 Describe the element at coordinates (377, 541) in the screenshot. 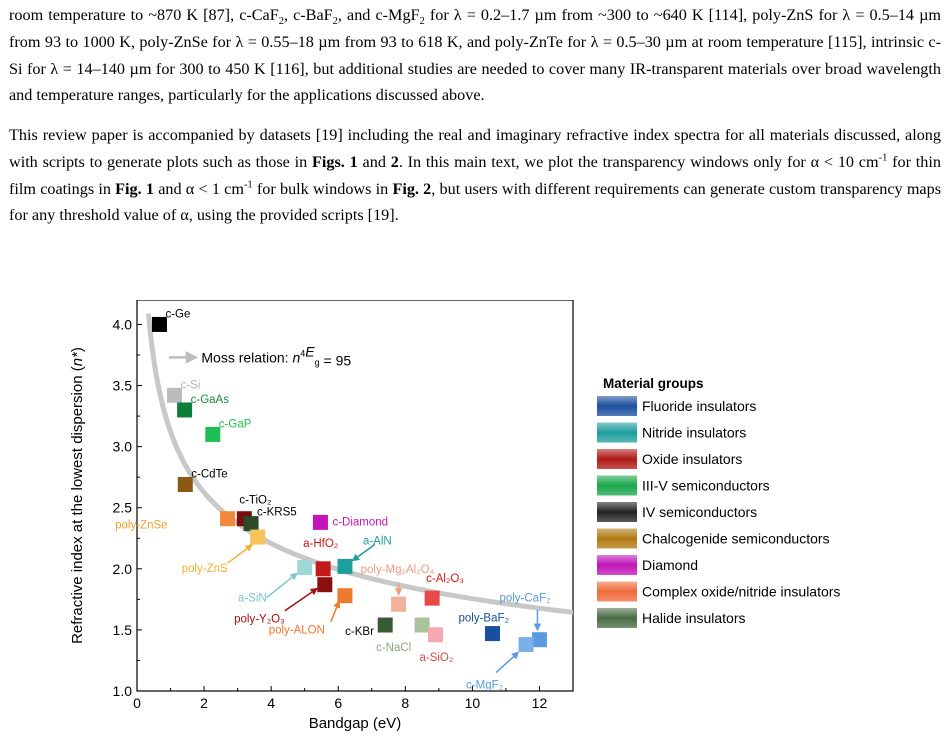

I see `data-point-label: a-AlN` at that location.